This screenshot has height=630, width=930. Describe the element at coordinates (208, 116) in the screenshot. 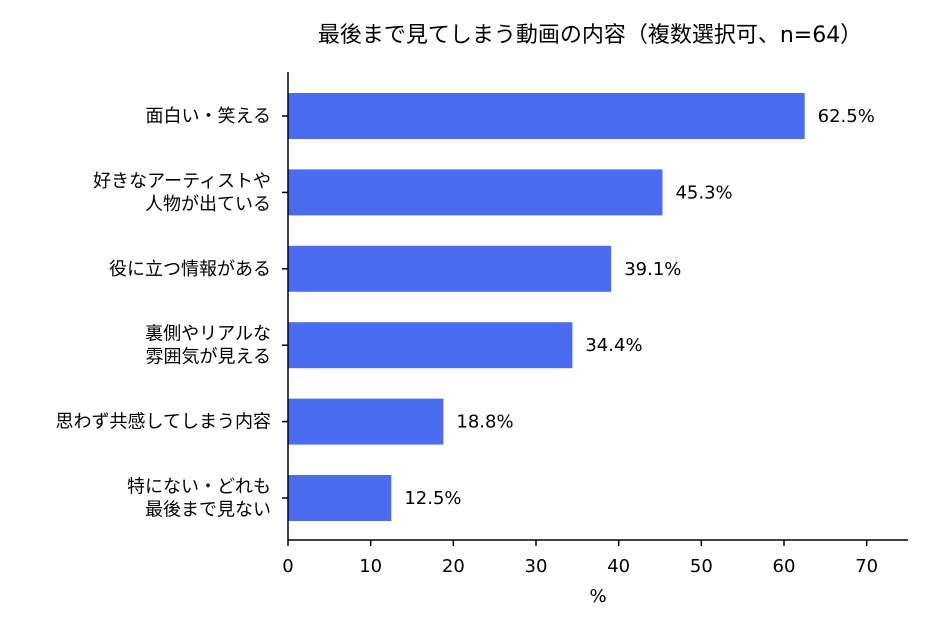

I see `category-label: 面白い・笑える` at that location.